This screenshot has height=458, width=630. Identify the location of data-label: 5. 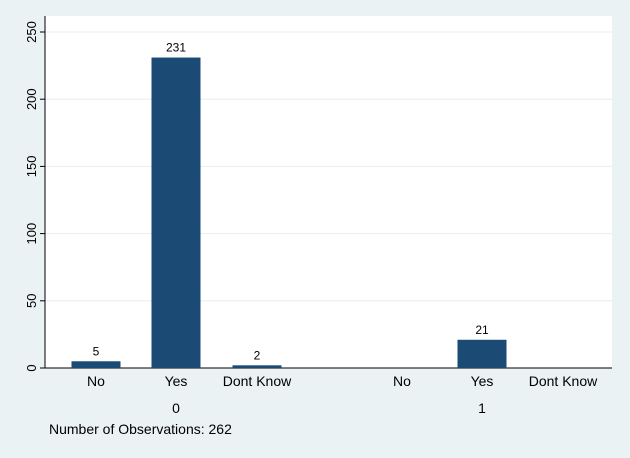
(96, 351).